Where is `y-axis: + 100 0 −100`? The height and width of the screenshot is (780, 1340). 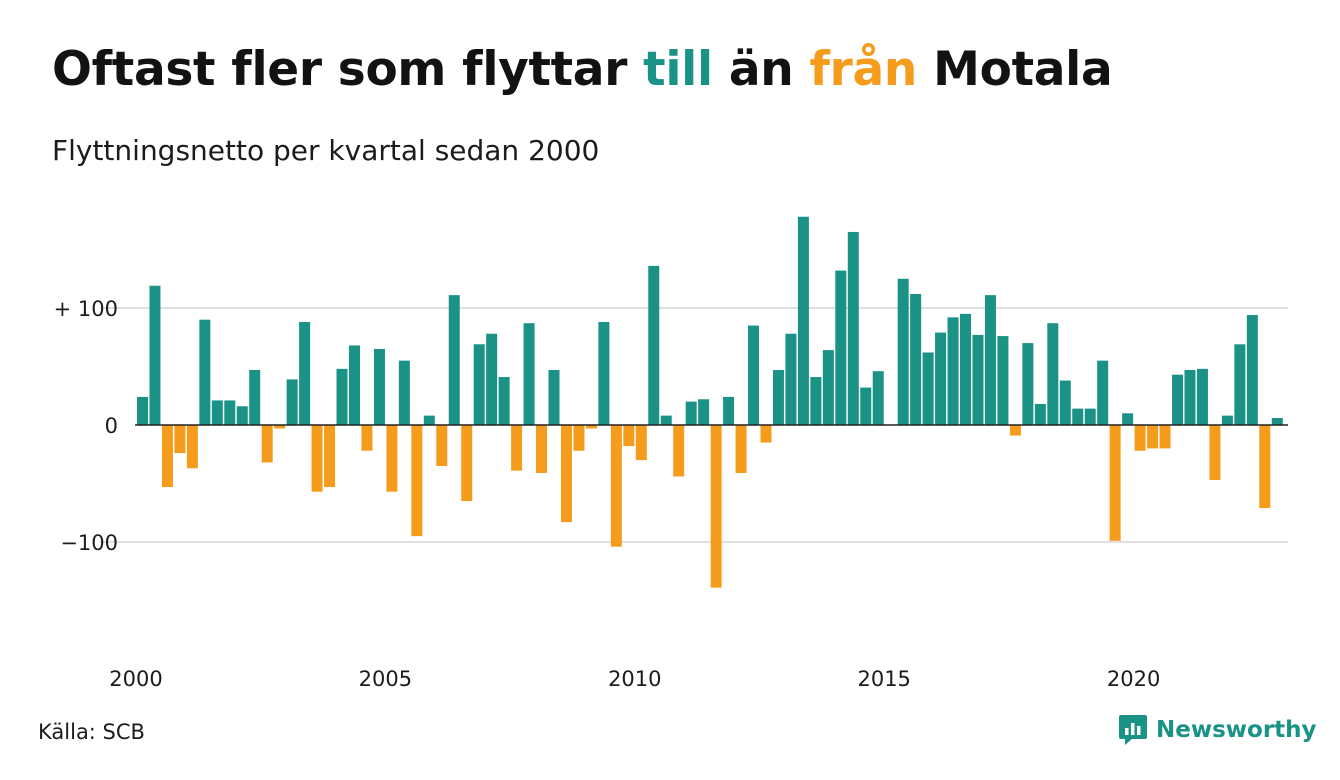 y-axis: + 100 0 −100 is located at coordinates (86, 426).